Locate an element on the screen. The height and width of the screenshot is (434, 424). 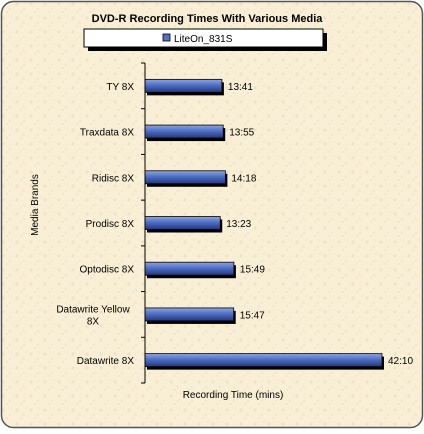
legend-label: LiteOn_831S is located at coordinates (203, 39).